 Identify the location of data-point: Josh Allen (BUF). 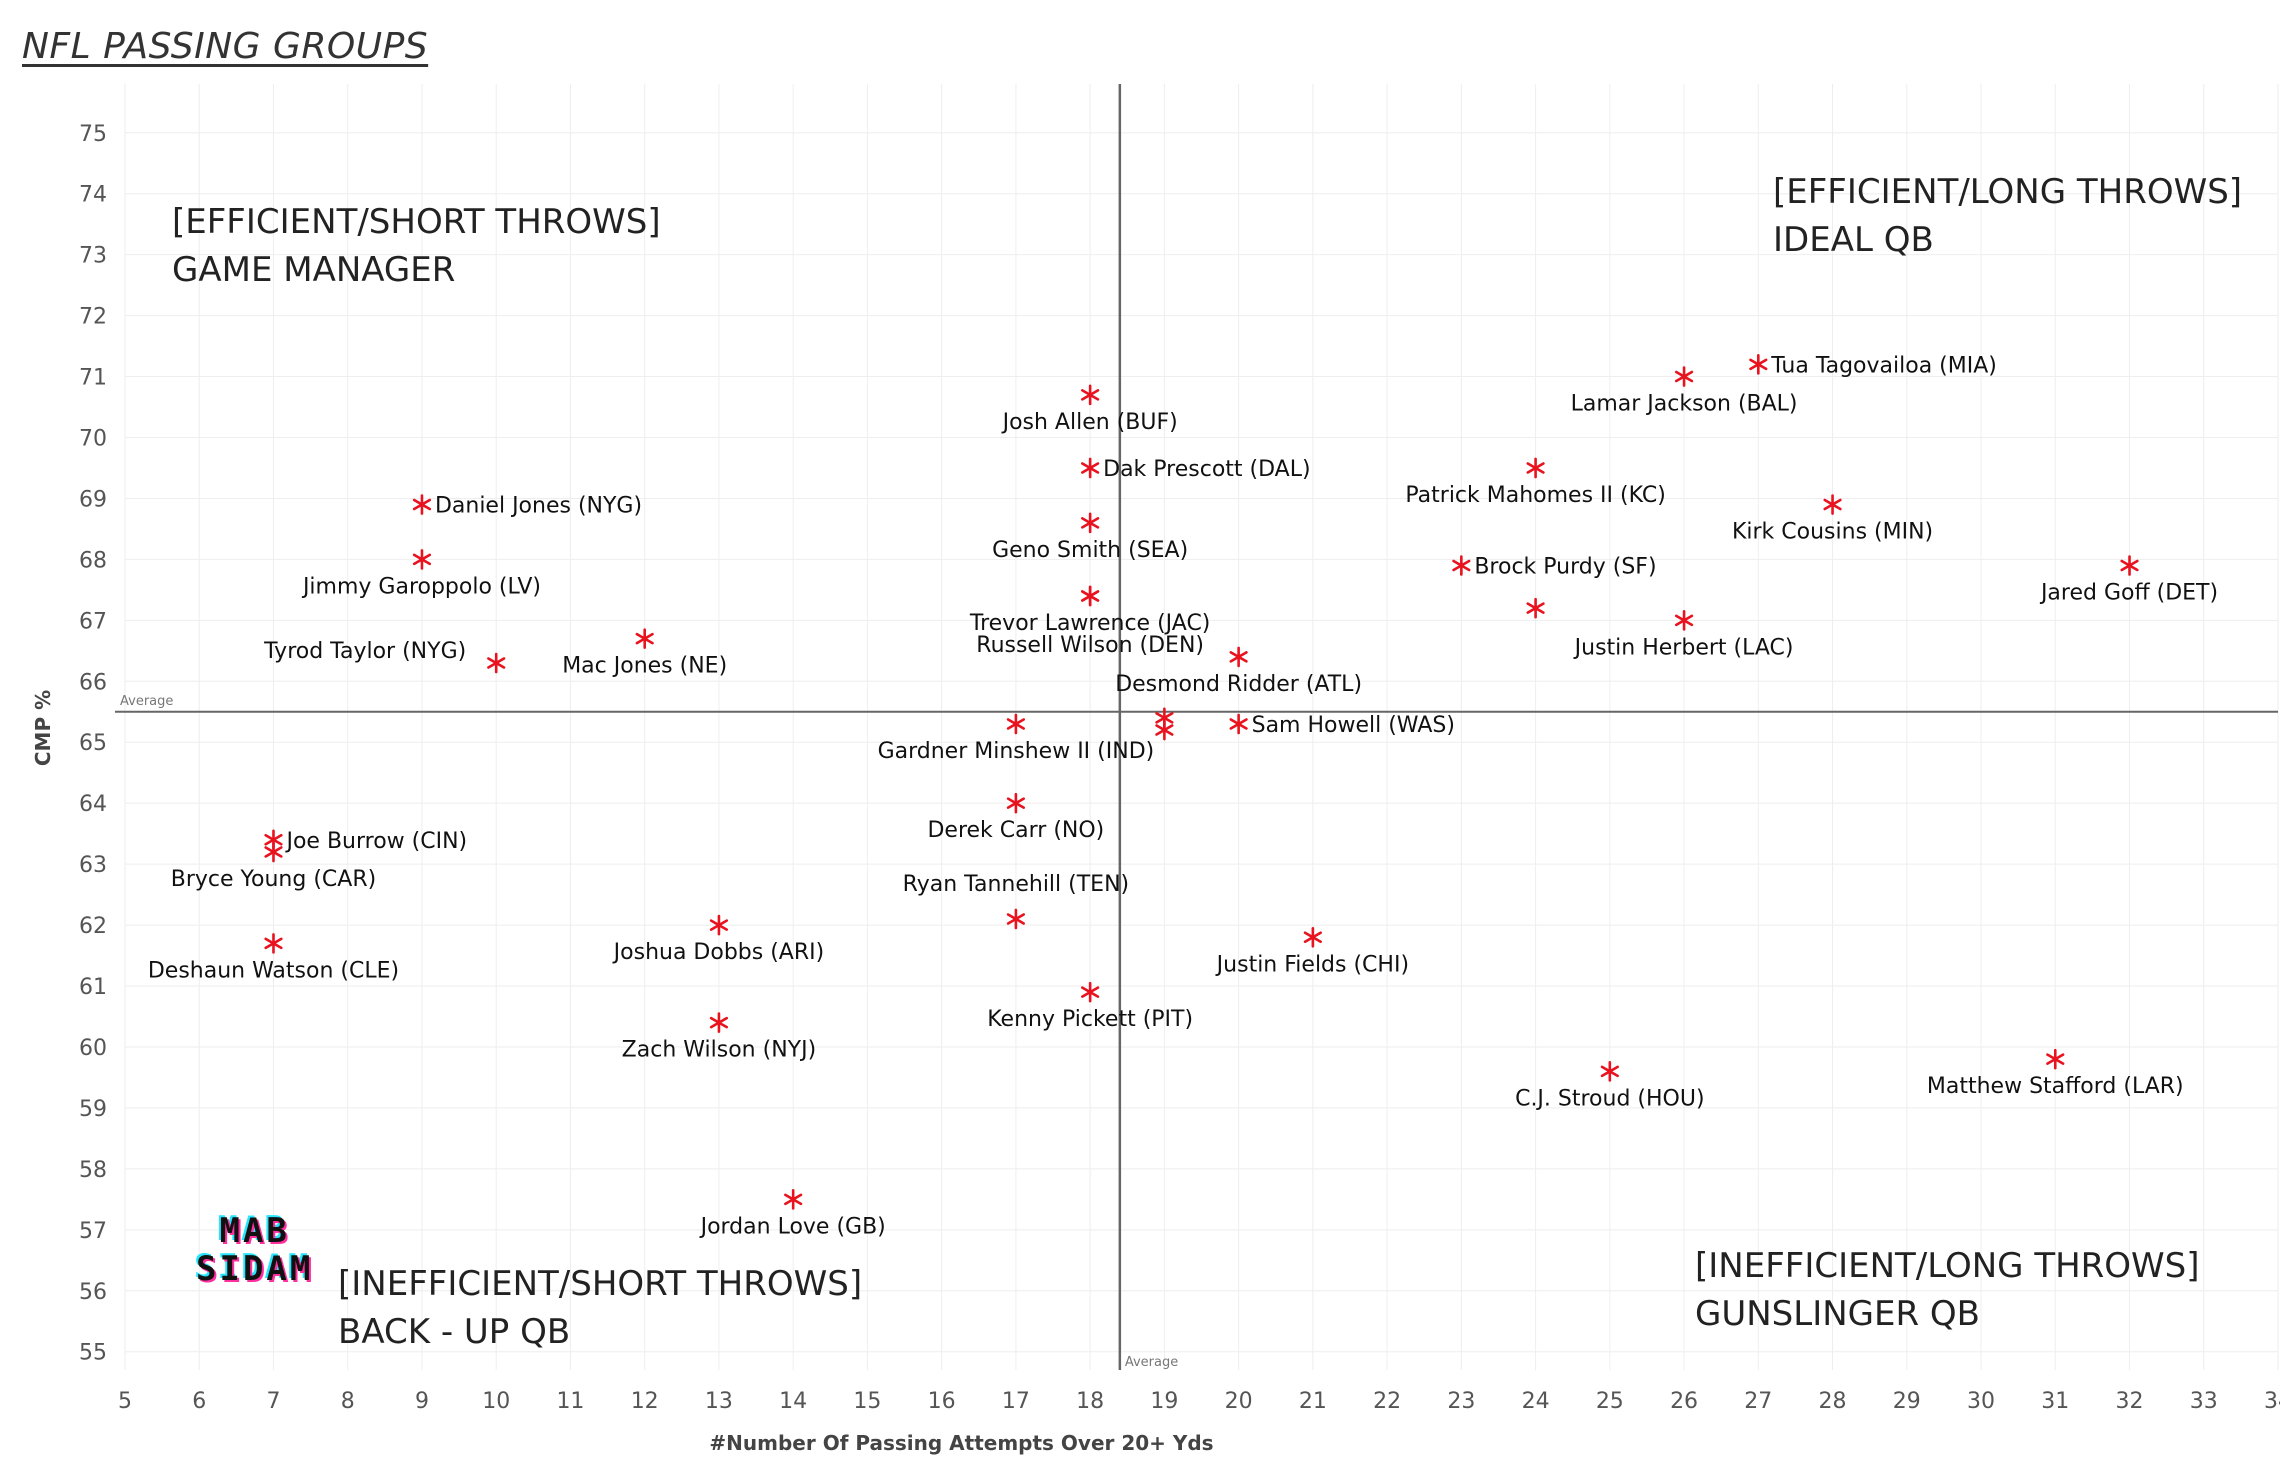
(1089, 409).